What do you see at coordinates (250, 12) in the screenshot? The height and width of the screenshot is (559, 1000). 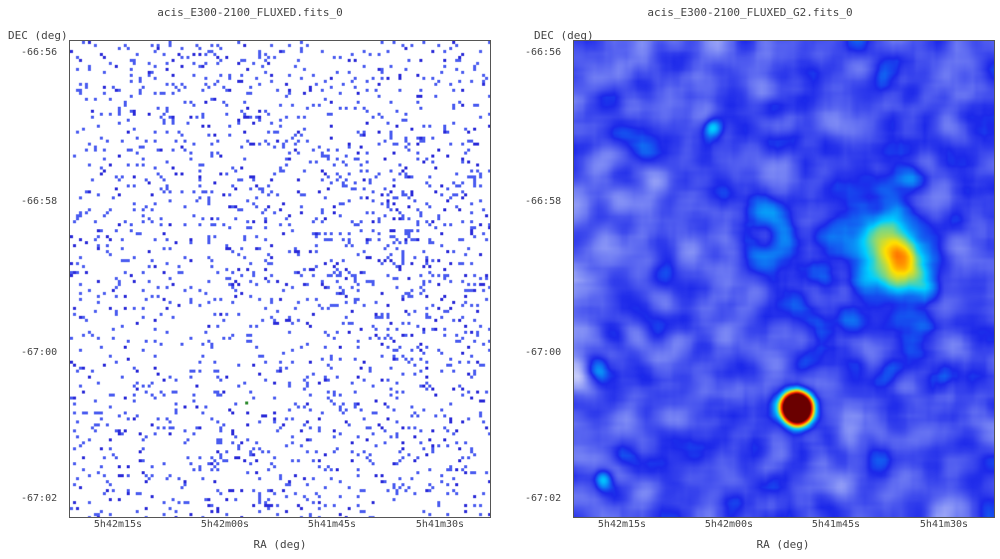 I see `panel-title: acis_E300-2100_FLUXED.fits_0` at bounding box center [250, 12].